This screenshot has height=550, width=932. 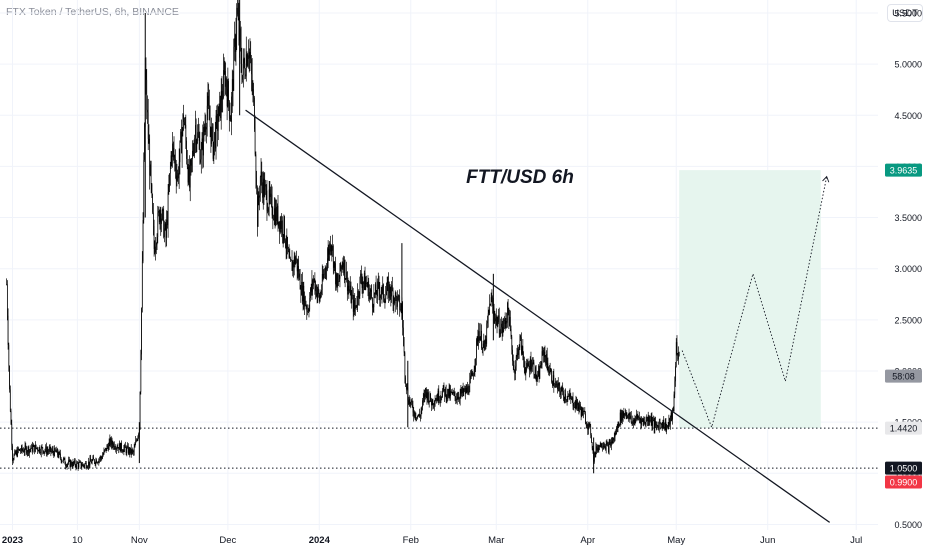 I want to click on price-label-text: 3.9635, so click(x=904, y=170).